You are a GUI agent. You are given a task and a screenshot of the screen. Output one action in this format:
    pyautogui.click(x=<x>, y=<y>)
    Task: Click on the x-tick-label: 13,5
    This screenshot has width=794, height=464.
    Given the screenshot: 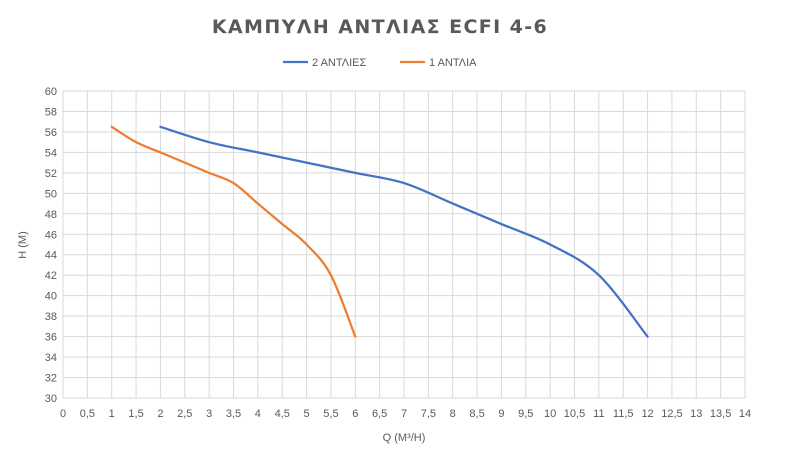 What is the action you would take?
    pyautogui.click(x=720, y=414)
    